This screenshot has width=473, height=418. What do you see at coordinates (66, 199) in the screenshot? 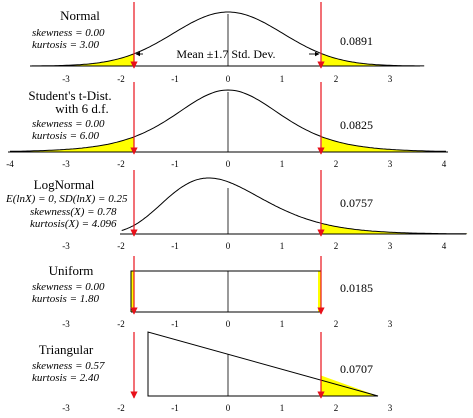
I see `lognormal-log-moments: E(lnX) = 0, SD(lnX) = 0.25` at bounding box center [66, 199].